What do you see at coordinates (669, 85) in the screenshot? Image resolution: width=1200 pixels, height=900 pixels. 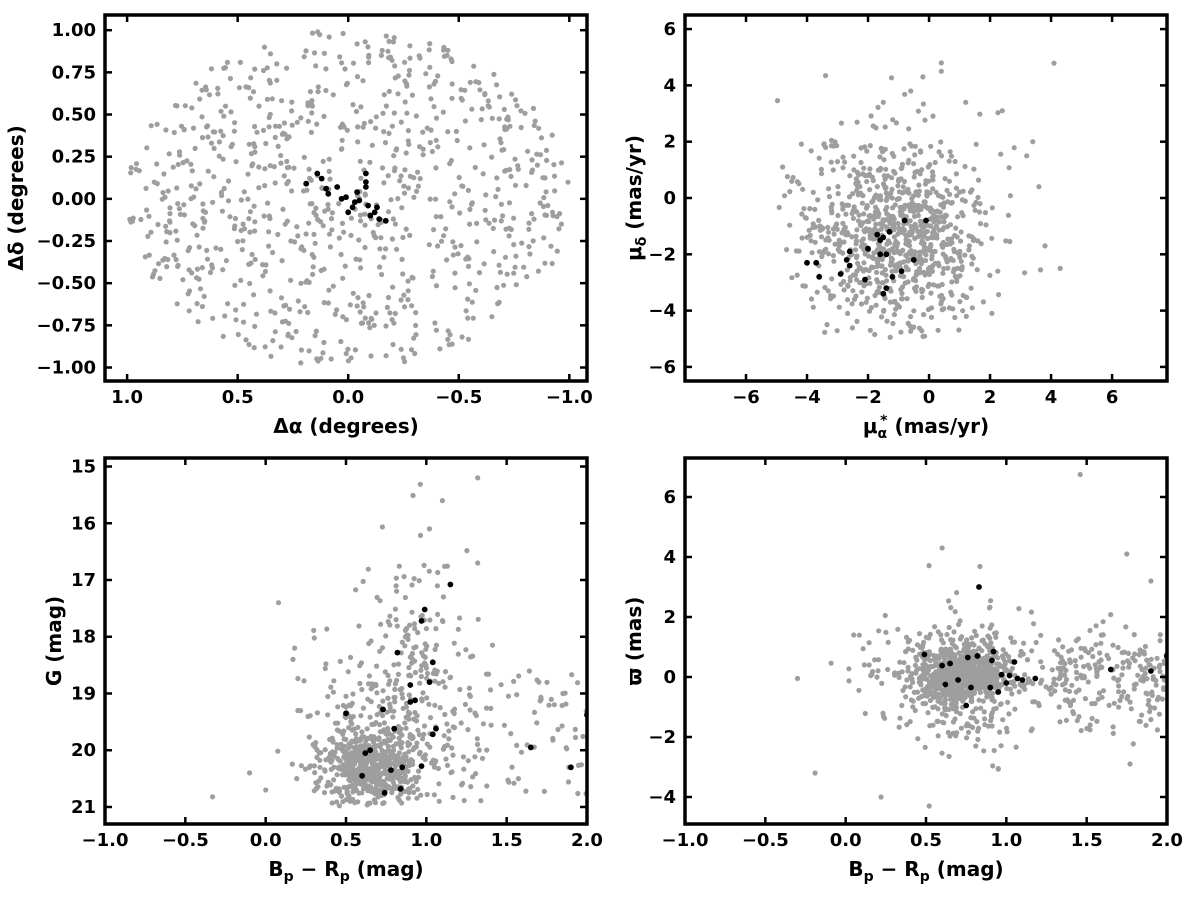 I see `y-tick-label: 4` at bounding box center [669, 85].